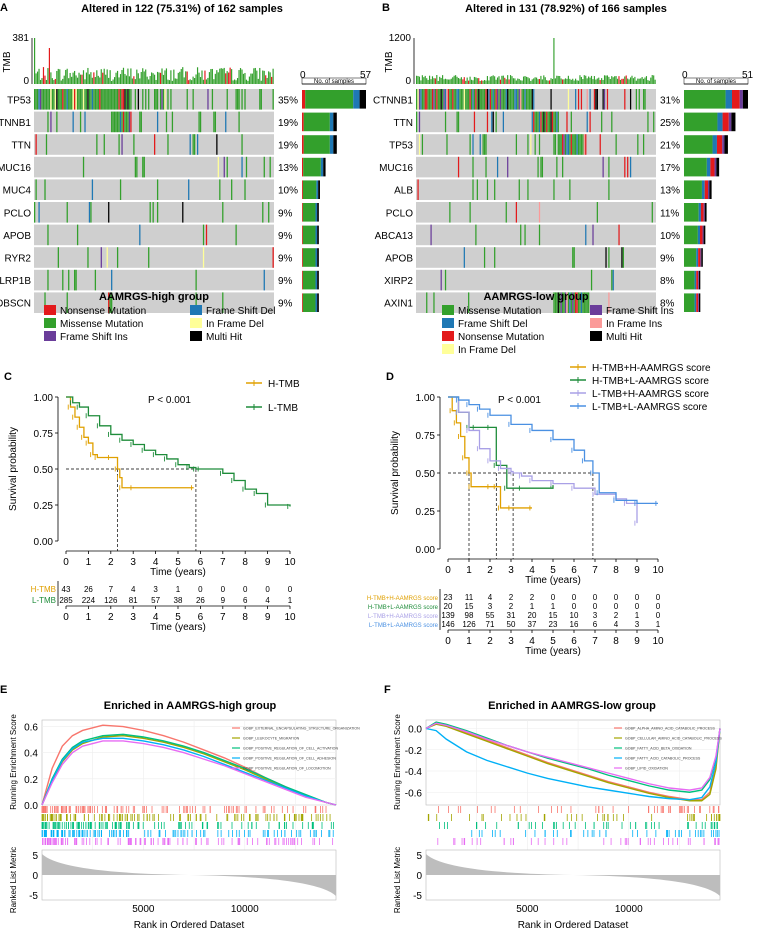 This screenshot has height=940, width=764. What do you see at coordinates (182, 9) in the screenshot?
I see `oncoplot-title: Altered in 122 (75.31%) of 162 samples` at bounding box center [182, 9].